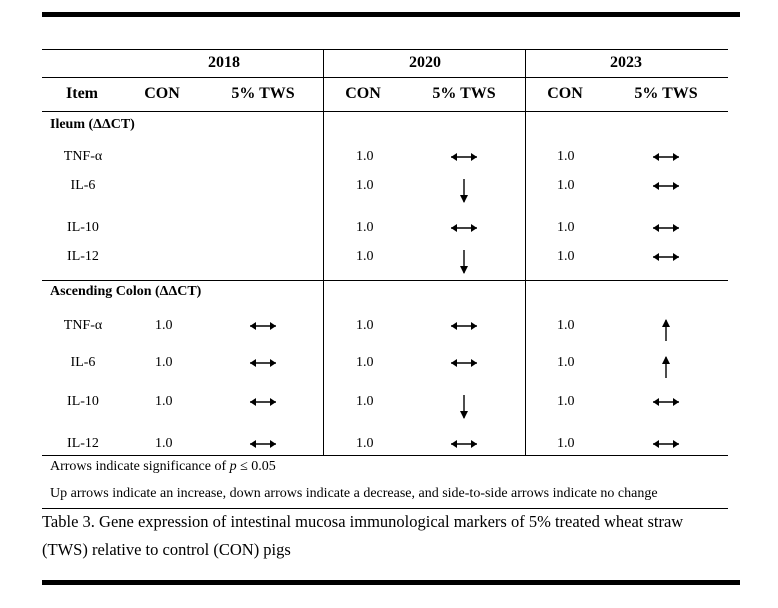  Describe the element at coordinates (385, 77) in the screenshot. I see `header-divider-rule` at that location.